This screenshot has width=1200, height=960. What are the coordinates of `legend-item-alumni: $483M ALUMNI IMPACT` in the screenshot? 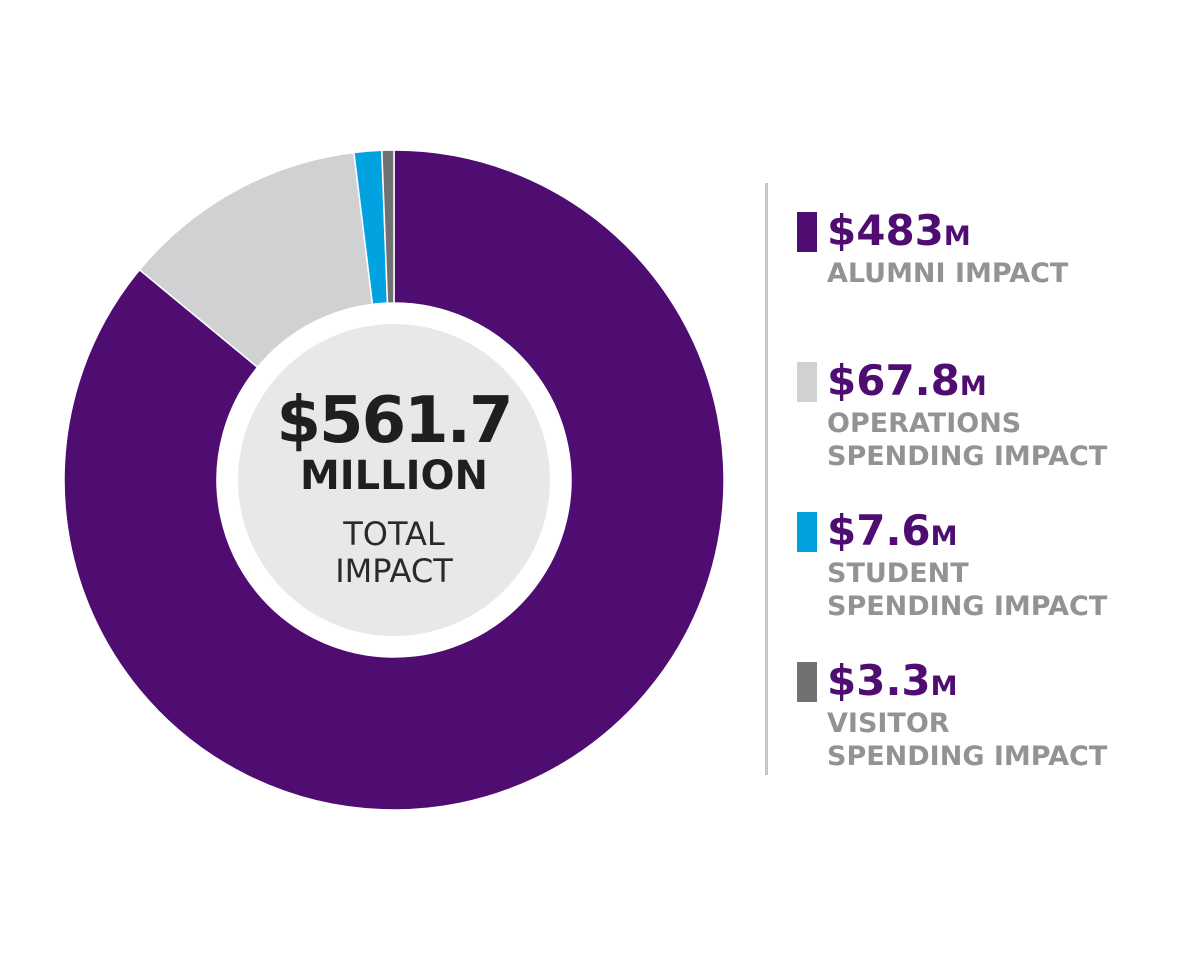 It's located at (997, 283).